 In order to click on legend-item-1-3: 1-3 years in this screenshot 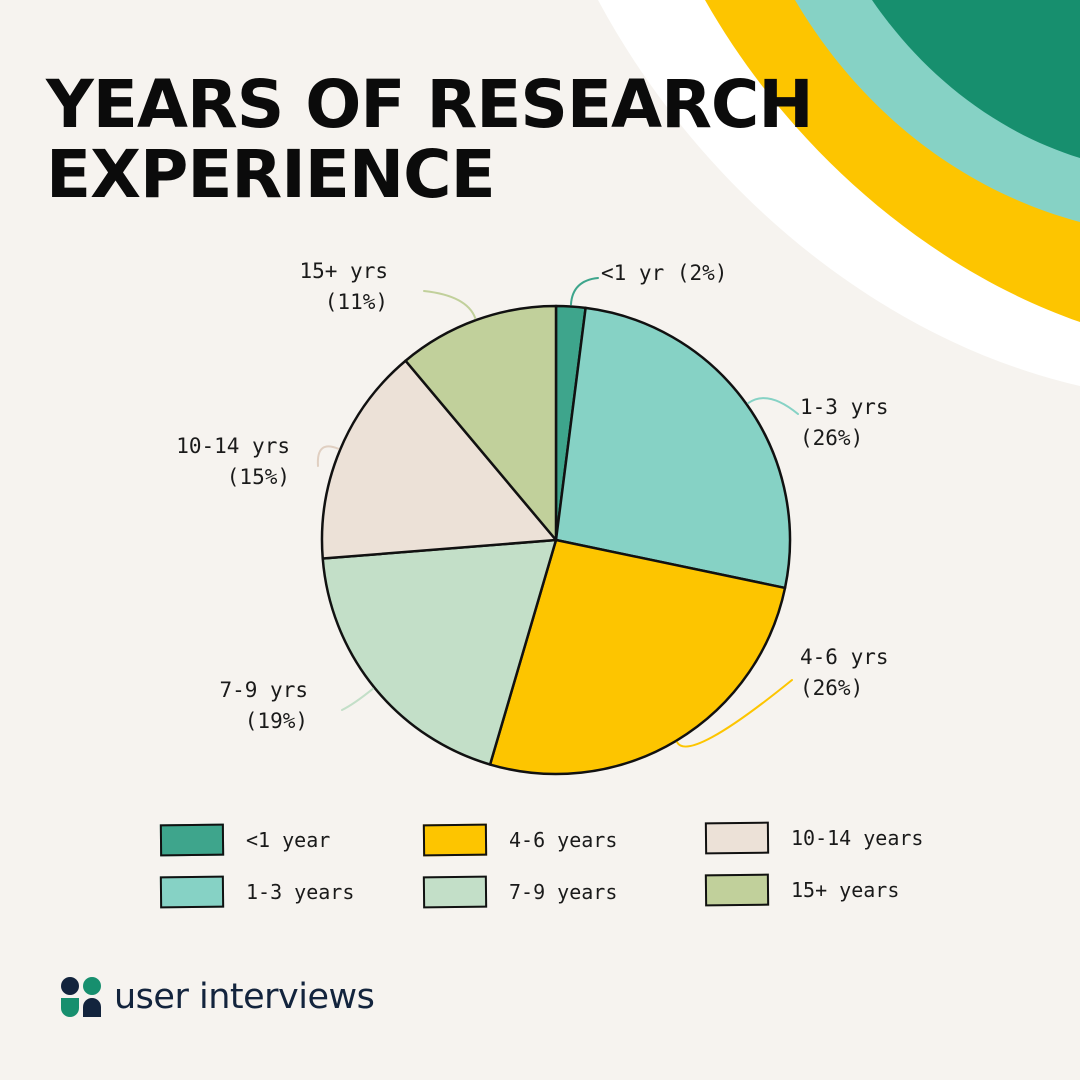, I will do `click(257, 892)`.